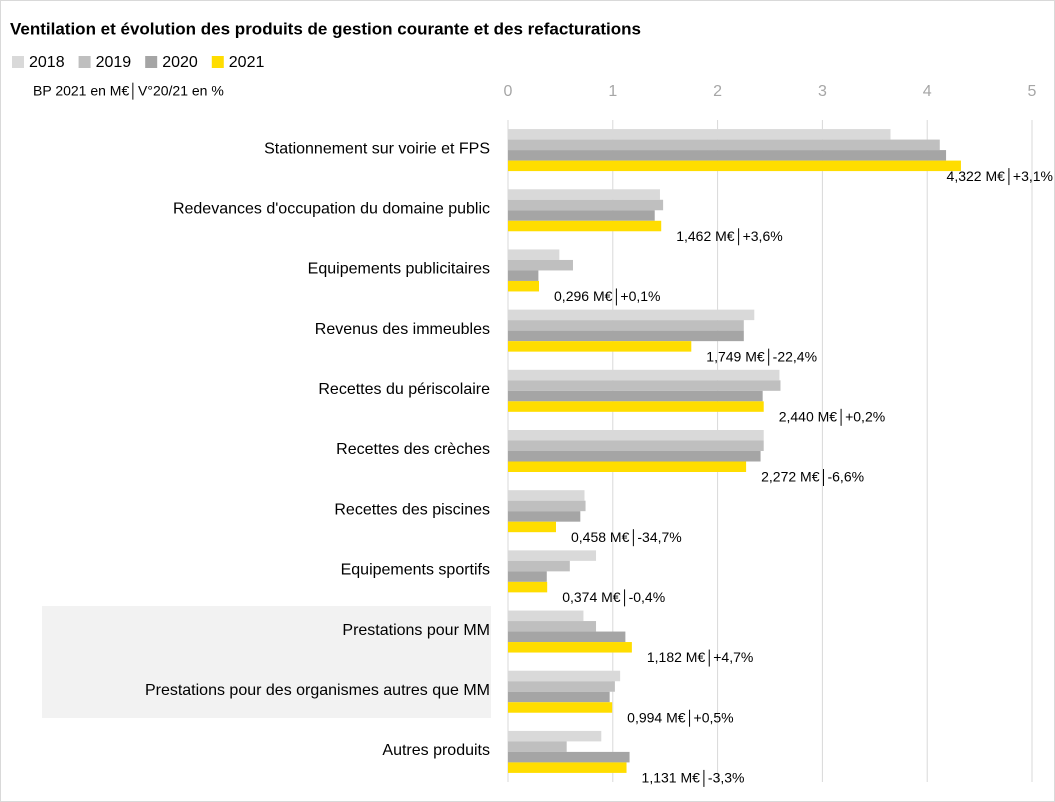 The image size is (1055, 802). What do you see at coordinates (402, 329) in the screenshot?
I see `y-tick-label: Revenus des immeubles` at bounding box center [402, 329].